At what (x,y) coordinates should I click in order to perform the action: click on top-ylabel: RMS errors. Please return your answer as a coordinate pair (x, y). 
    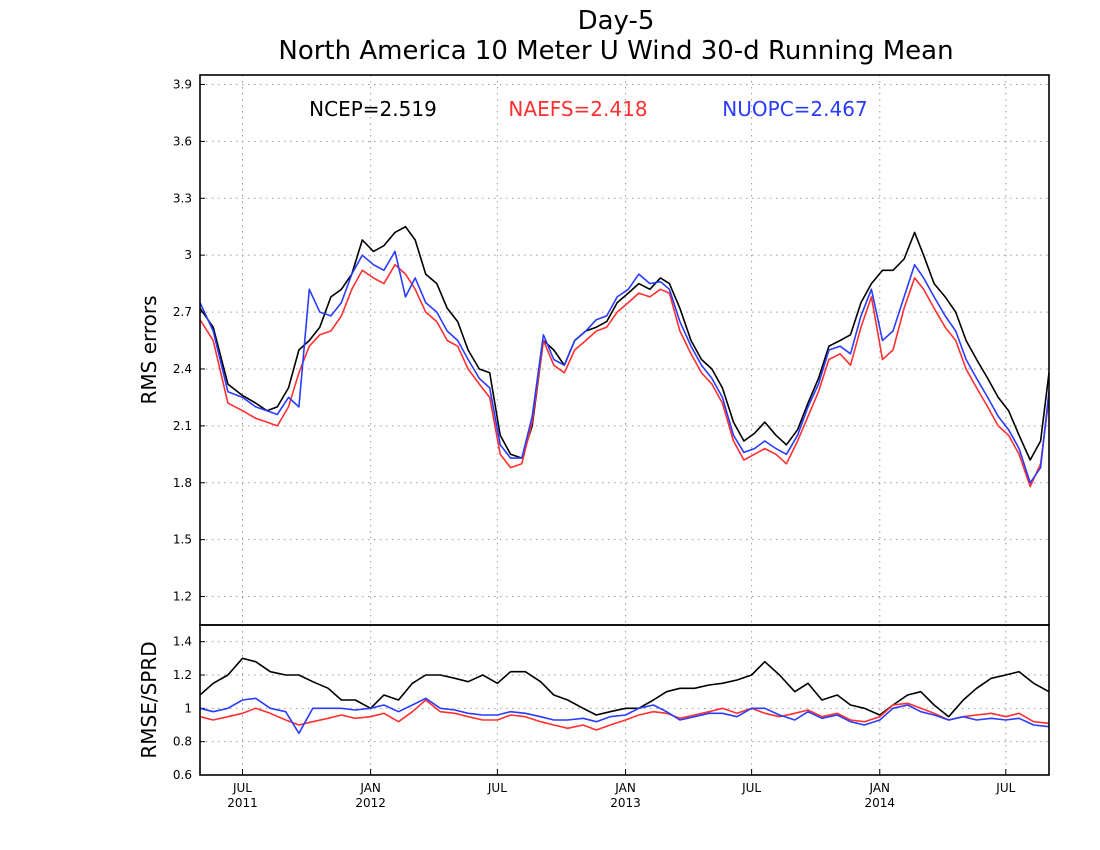
    Looking at the image, I should click on (149, 349).